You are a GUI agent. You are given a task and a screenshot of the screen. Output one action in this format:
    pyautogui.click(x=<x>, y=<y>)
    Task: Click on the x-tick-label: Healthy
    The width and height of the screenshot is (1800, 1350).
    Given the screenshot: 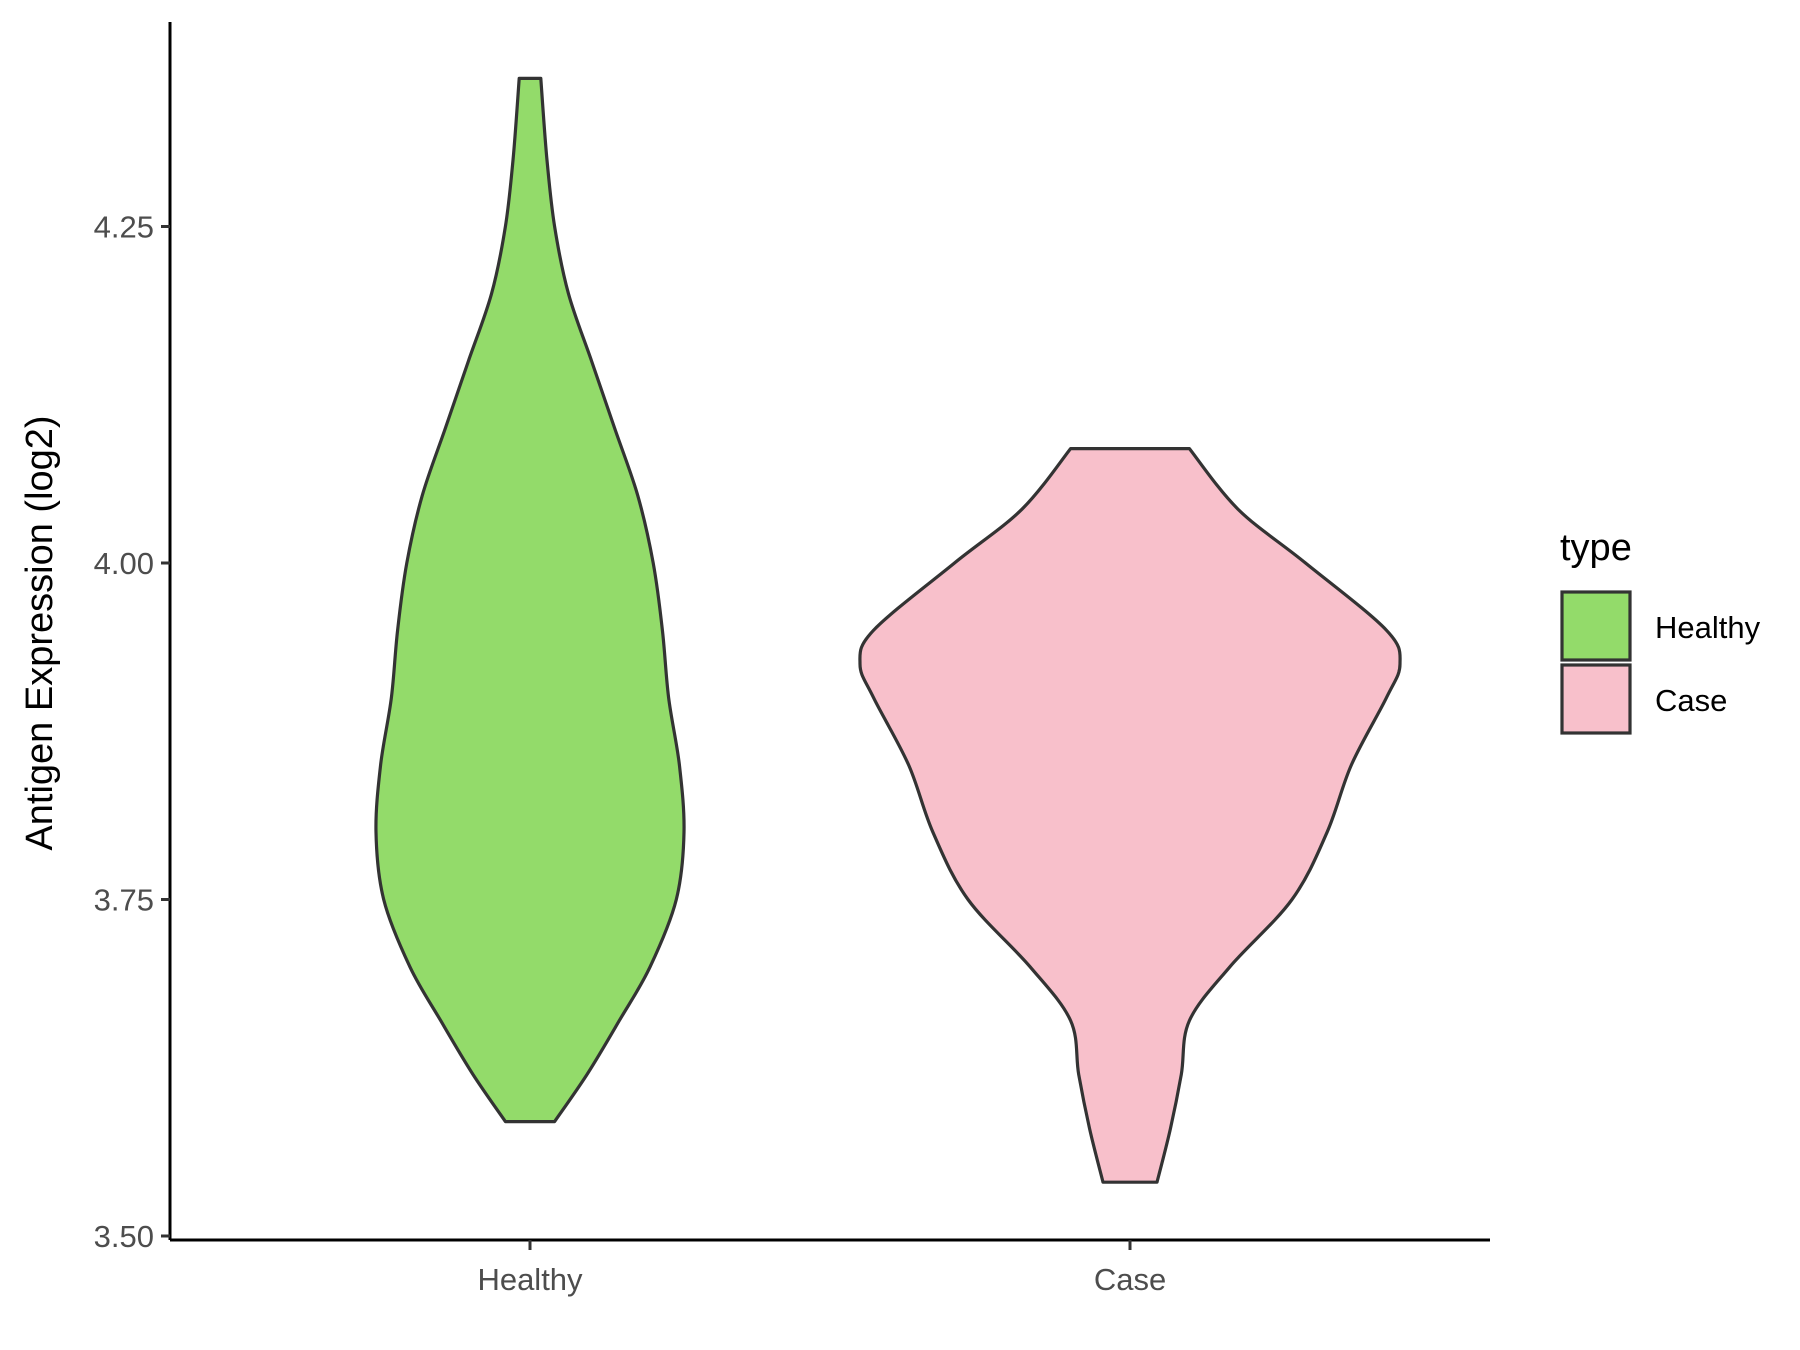 What is the action you would take?
    pyautogui.click(x=530, y=1279)
    